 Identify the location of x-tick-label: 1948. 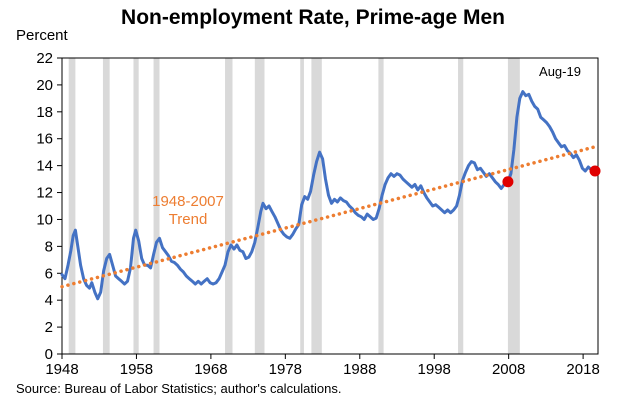
(61, 369).